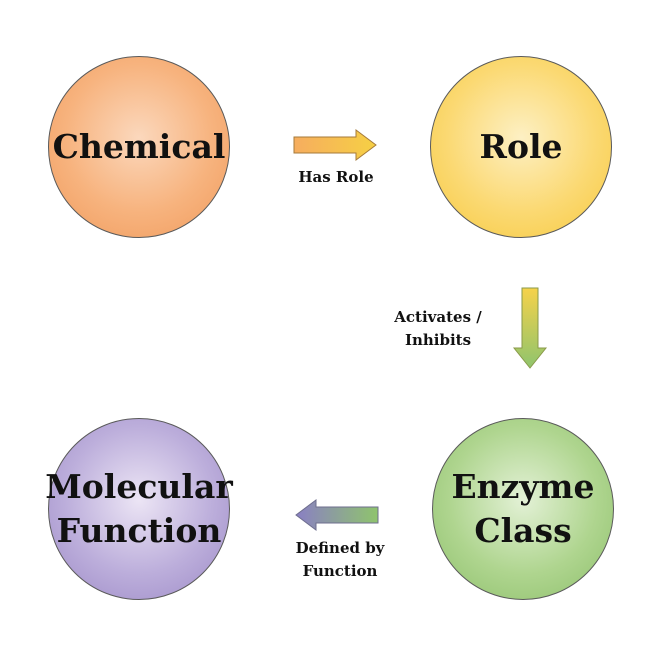 The height and width of the screenshot is (672, 672). I want to click on molecular-function-node: Molecular Function, so click(139, 509).